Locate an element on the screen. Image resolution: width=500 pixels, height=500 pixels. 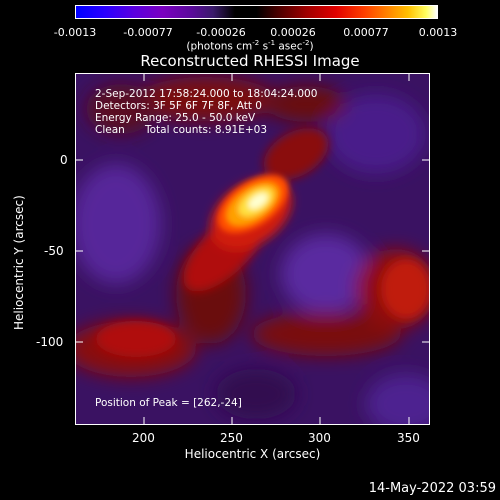
total-counts-text: Total counts: 8.91E+03 is located at coordinates (206, 130).